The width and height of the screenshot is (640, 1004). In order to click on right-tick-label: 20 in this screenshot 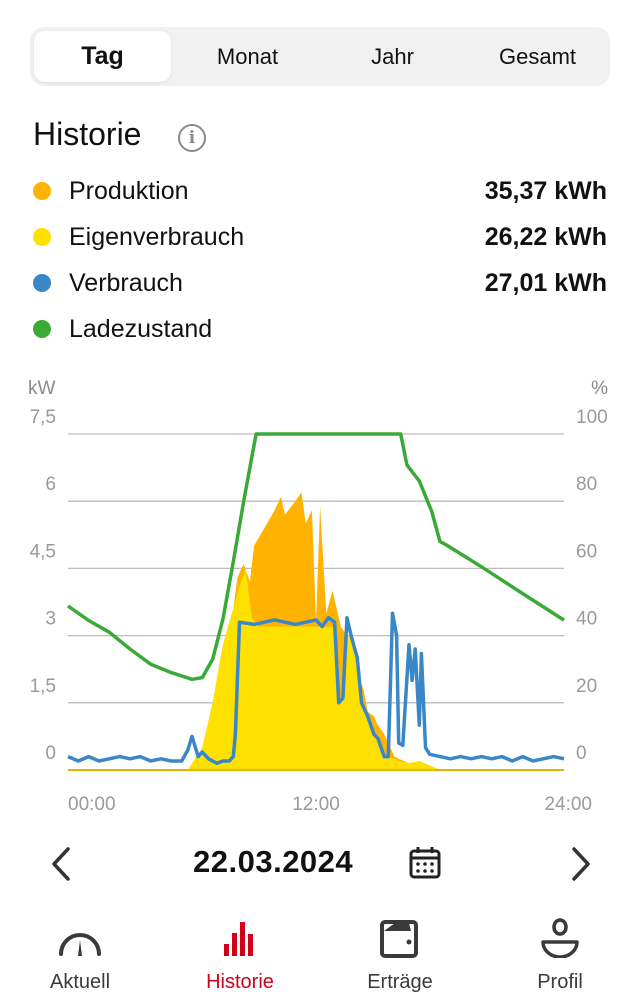, I will do `click(586, 686)`.